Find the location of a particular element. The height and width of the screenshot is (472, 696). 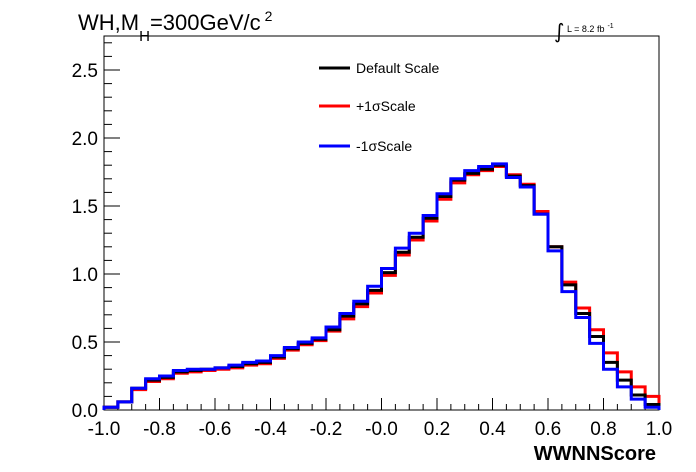

lumi-integral-icon: ∫ is located at coordinates (559, 31).